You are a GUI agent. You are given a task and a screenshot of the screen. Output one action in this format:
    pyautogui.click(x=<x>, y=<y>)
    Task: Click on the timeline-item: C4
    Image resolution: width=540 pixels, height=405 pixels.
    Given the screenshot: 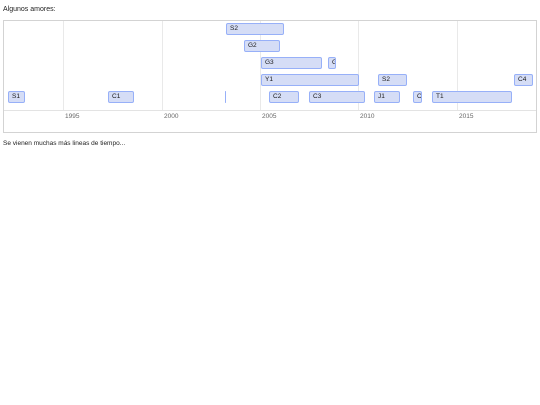 What is the action you would take?
    pyautogui.click(x=523, y=80)
    